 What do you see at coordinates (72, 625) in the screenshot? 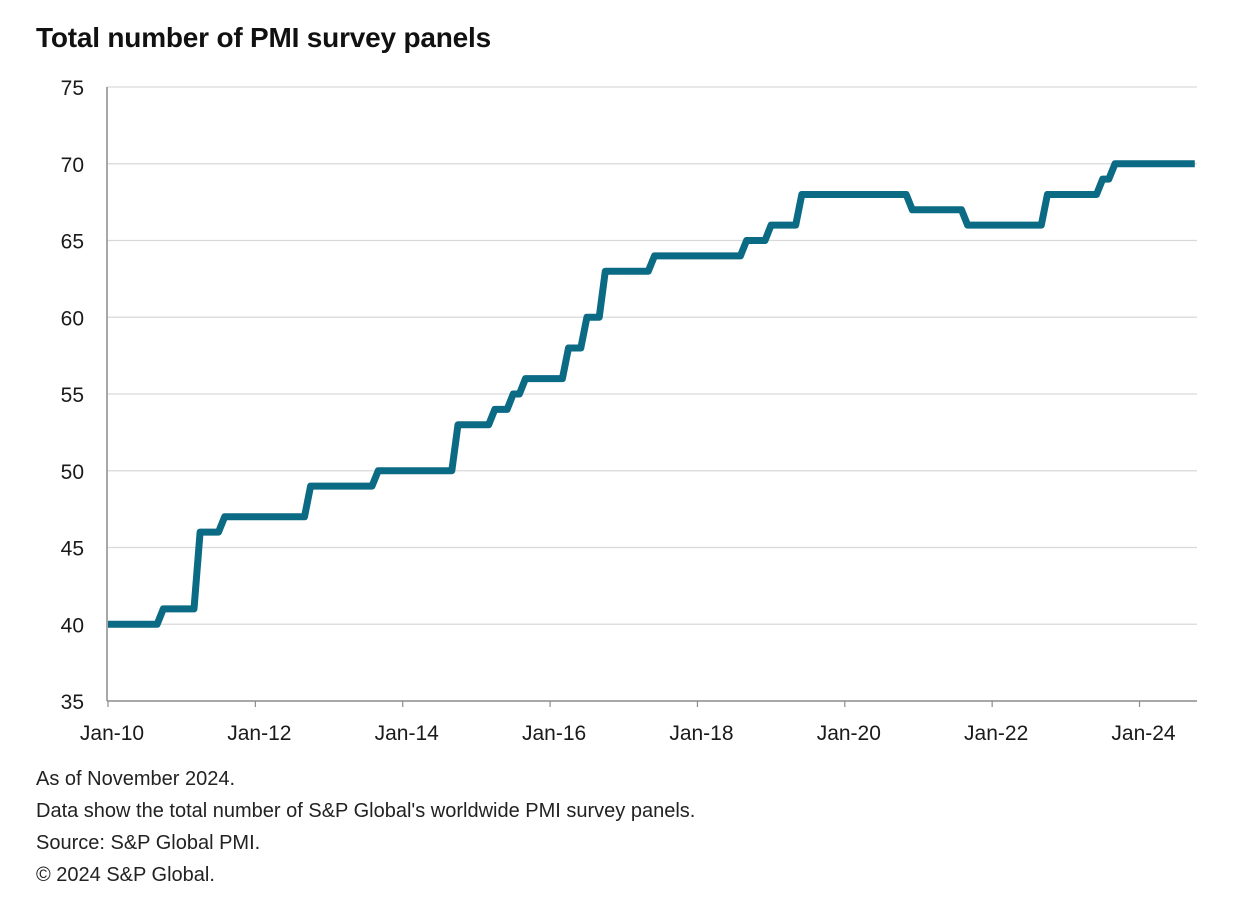
I see `y-tick-label: 40` at bounding box center [72, 625].